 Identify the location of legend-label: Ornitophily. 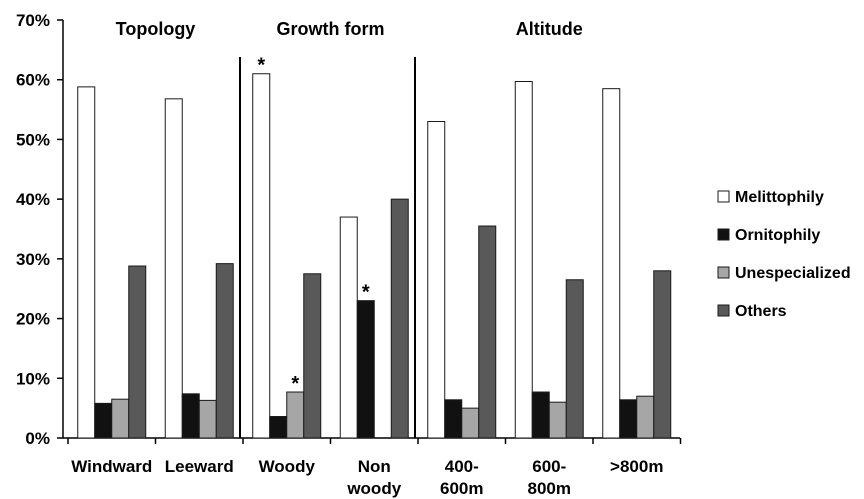
(777, 235).